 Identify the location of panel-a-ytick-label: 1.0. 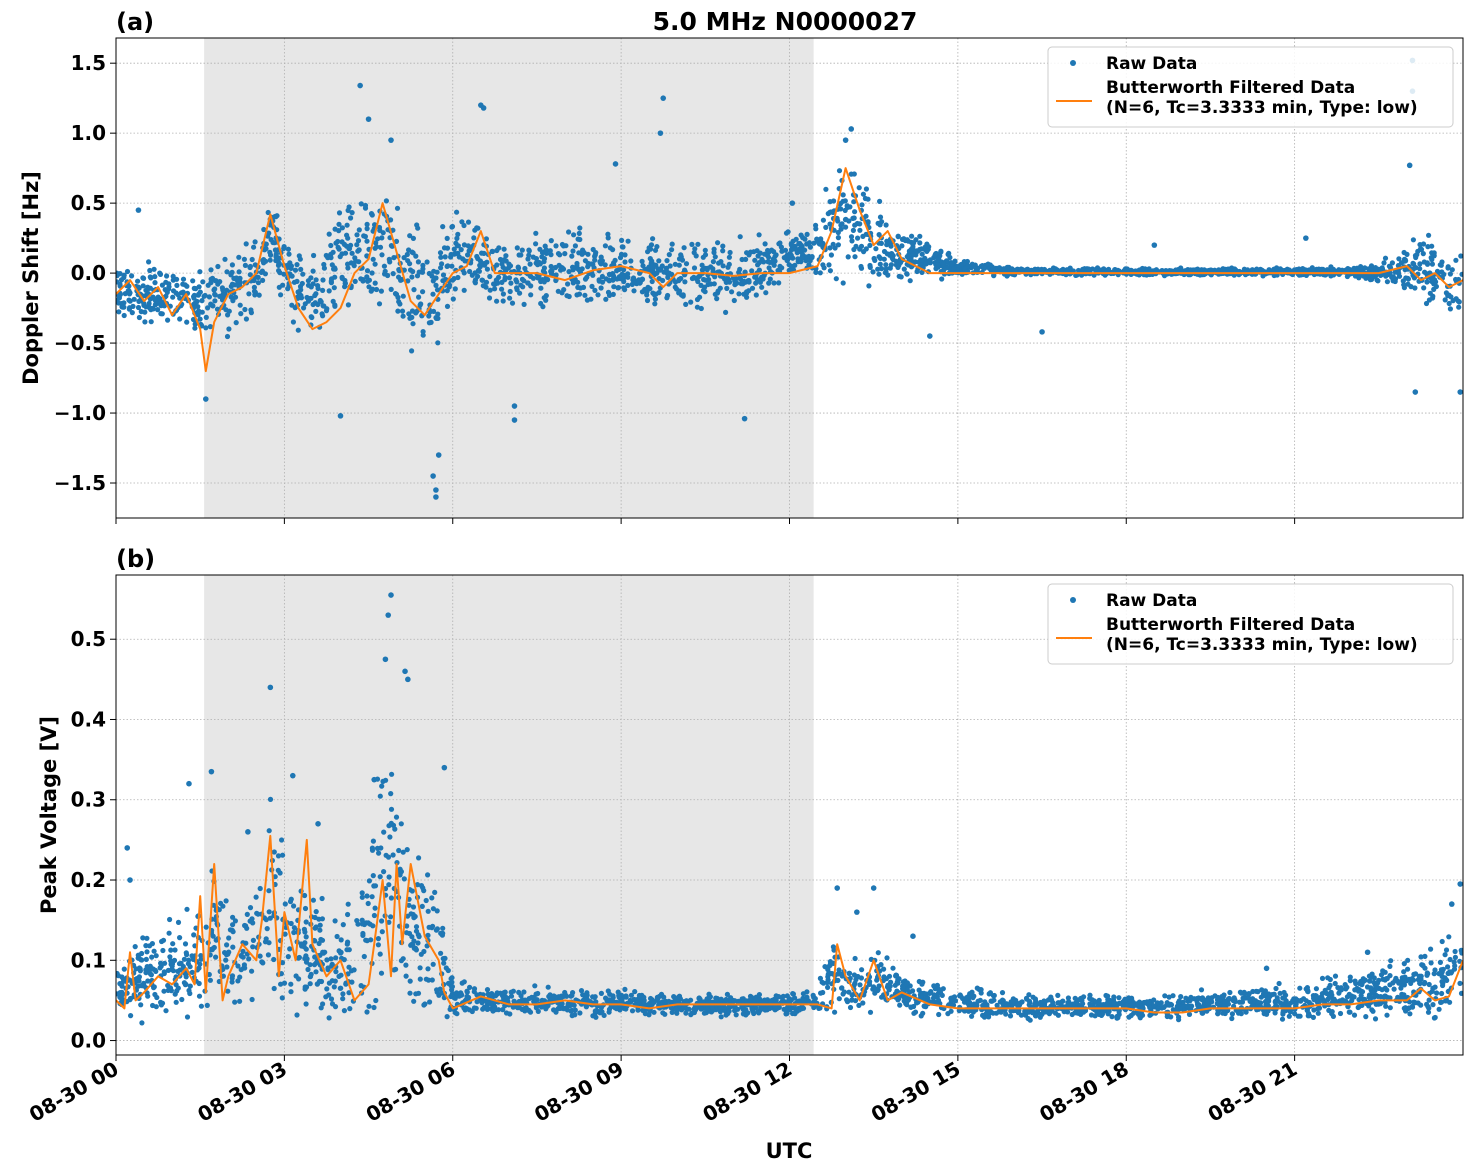
(88, 133).